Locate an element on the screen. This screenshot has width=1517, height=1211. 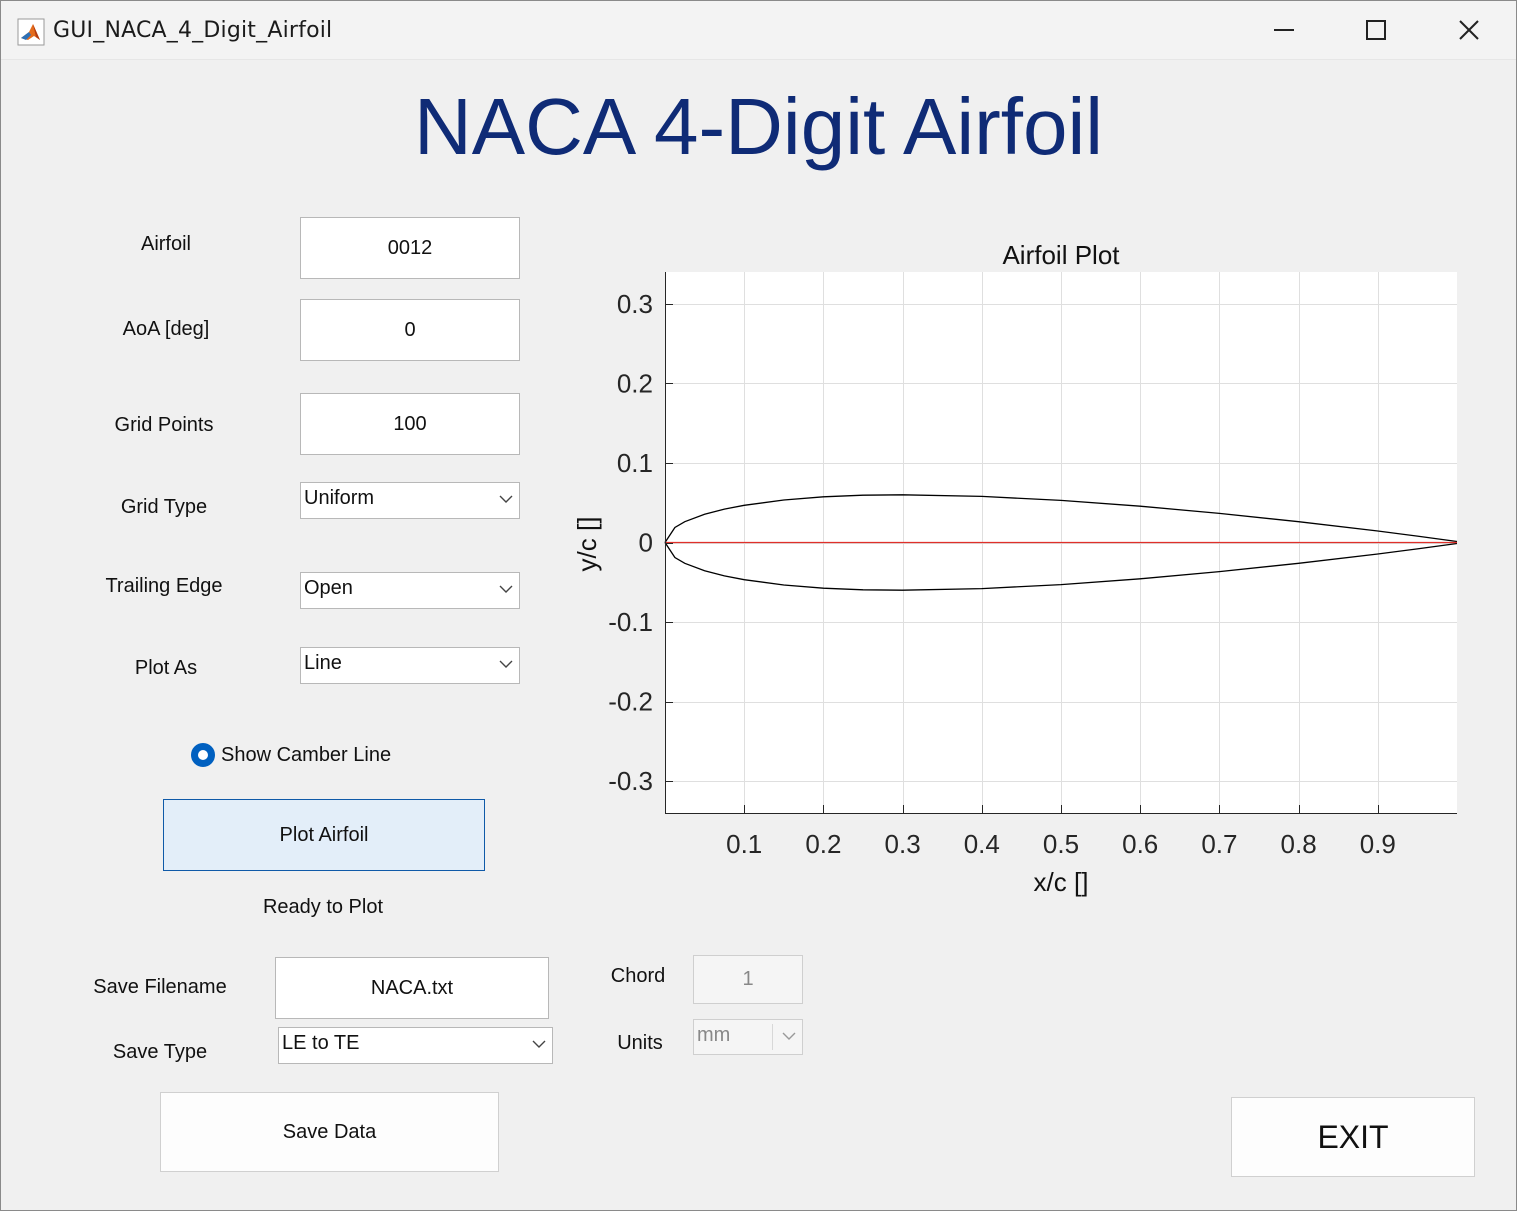
x-tick-label: 0.5 is located at coordinates (1061, 844).